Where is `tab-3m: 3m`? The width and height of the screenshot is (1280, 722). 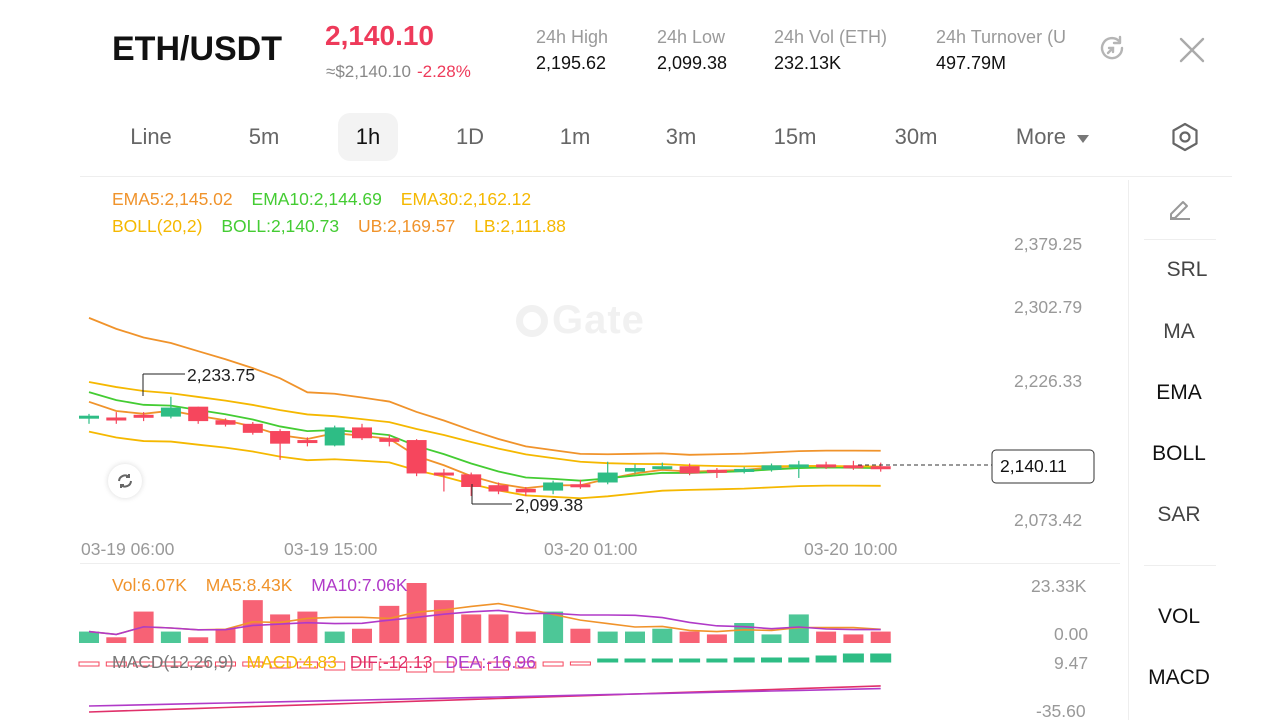
tab-3m: 3m is located at coordinates (681, 136).